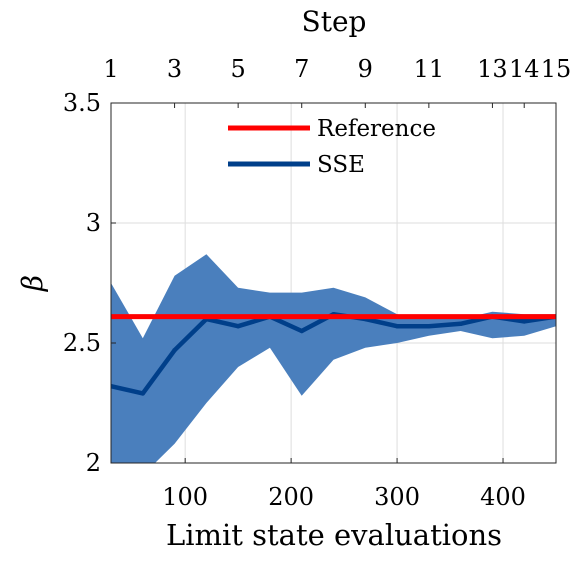 The image size is (576, 561). What do you see at coordinates (332, 147) in the screenshot?
I see `legend: Reference SSE` at bounding box center [332, 147].